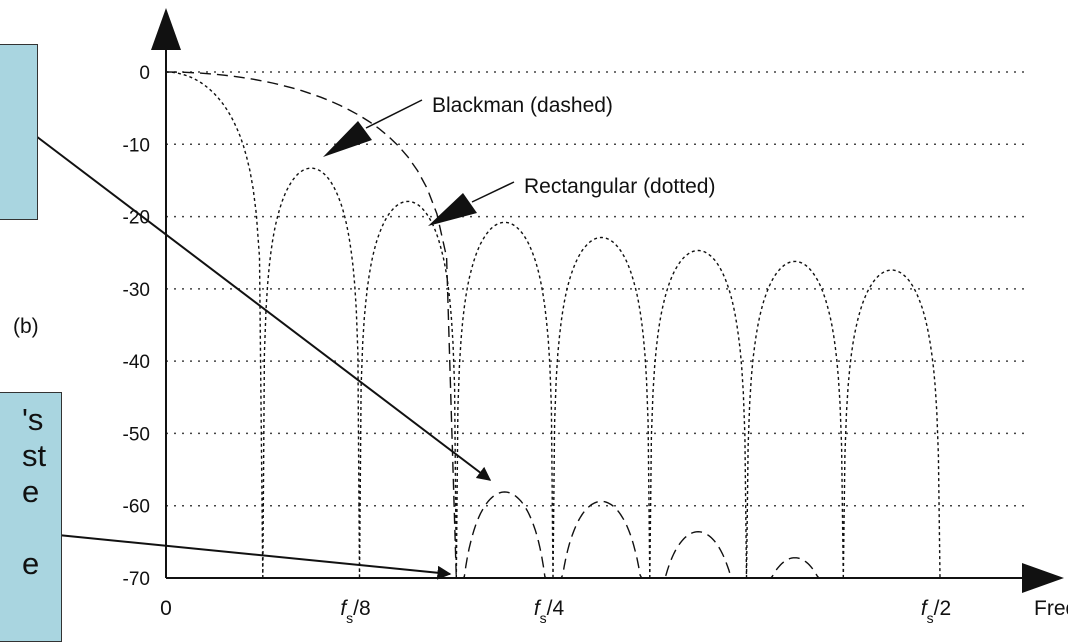  What do you see at coordinates (144, 73) in the screenshot?
I see `y-tick-label: 0` at bounding box center [144, 73].